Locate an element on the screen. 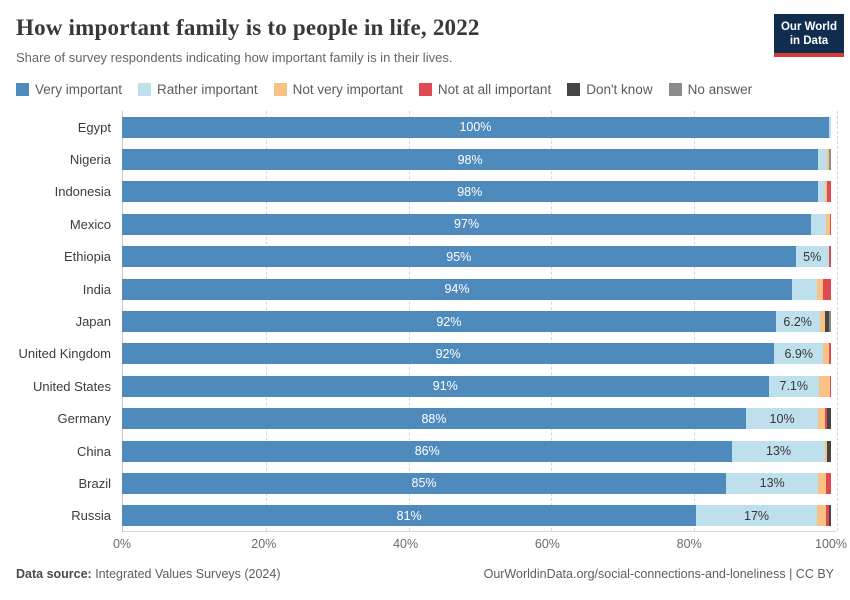  stacked-bar: 85% 13% is located at coordinates (476, 483).